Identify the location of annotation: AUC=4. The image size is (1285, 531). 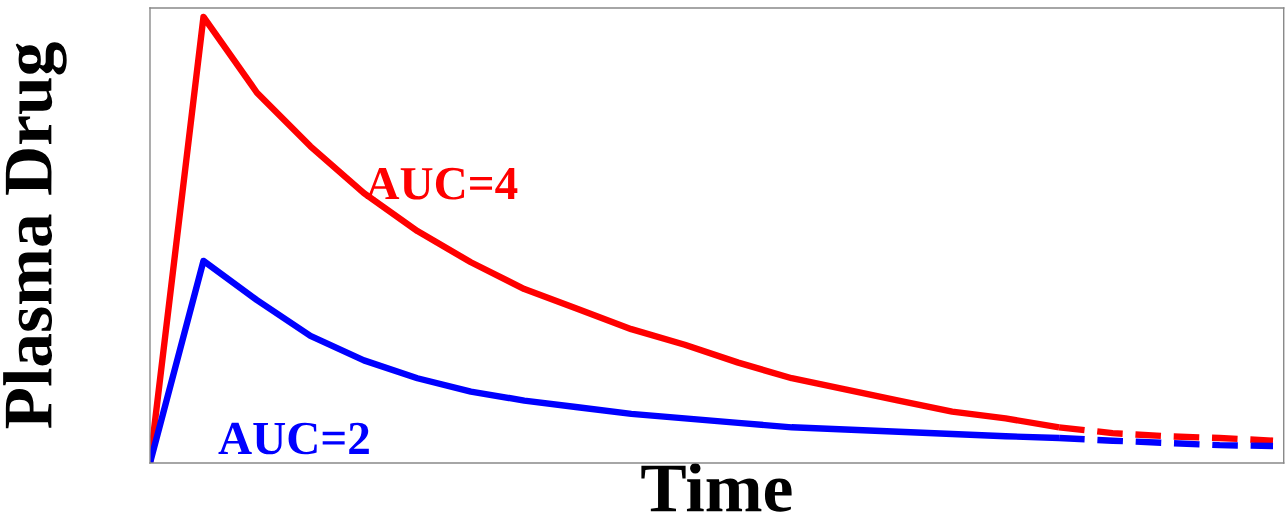
(441, 183).